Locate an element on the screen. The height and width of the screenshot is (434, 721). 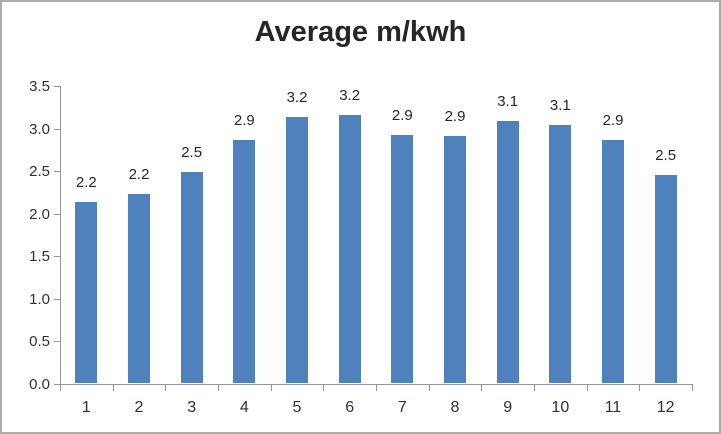
y-tick-label: 1.5 is located at coordinates (39, 257).